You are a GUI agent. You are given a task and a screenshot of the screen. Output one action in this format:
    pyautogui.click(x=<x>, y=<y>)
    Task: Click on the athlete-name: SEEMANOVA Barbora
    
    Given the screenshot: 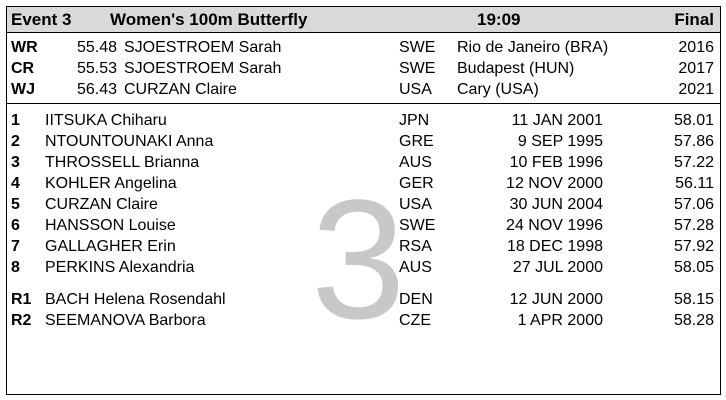 What is the action you would take?
    pyautogui.click(x=125, y=320)
    